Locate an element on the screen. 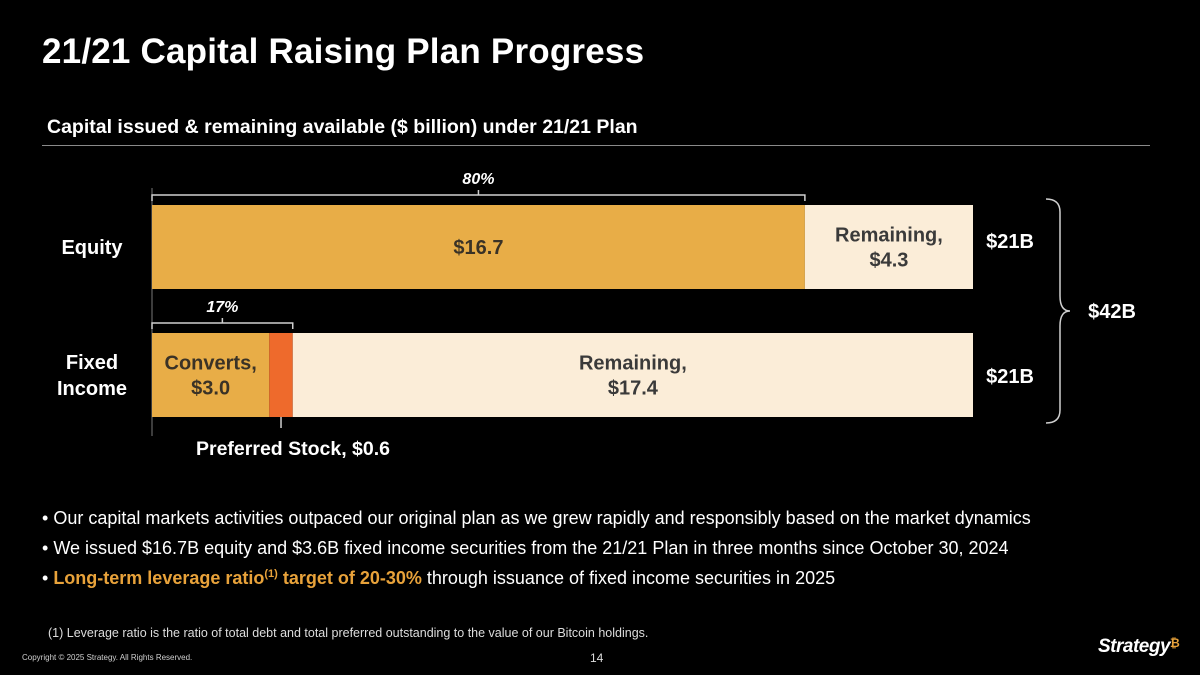 The width and height of the screenshot is (1200, 675). preferred-callout: Preferred Stock, $0.6 is located at coordinates (293, 449).